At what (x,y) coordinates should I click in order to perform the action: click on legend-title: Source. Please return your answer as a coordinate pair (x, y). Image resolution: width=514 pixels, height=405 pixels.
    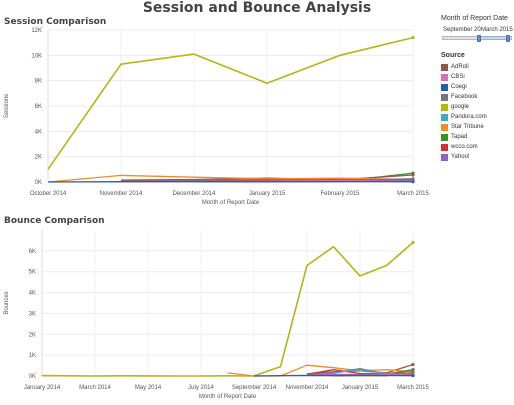
    Looking at the image, I should click on (453, 55).